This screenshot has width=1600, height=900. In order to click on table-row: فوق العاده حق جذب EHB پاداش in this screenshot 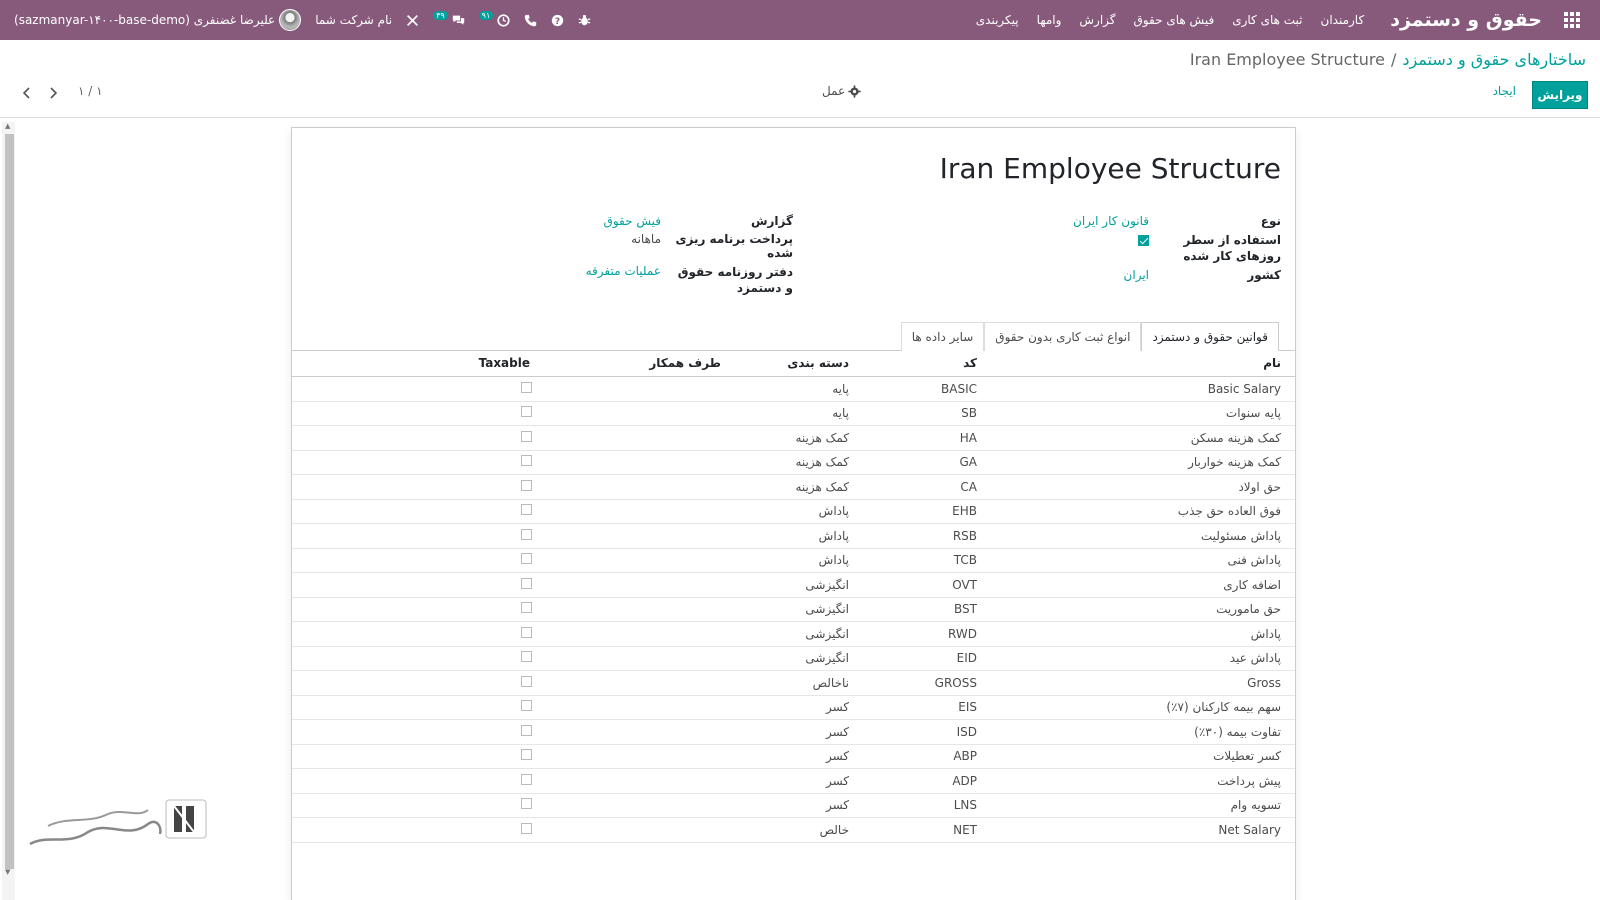, I will do `click(793, 512)`.